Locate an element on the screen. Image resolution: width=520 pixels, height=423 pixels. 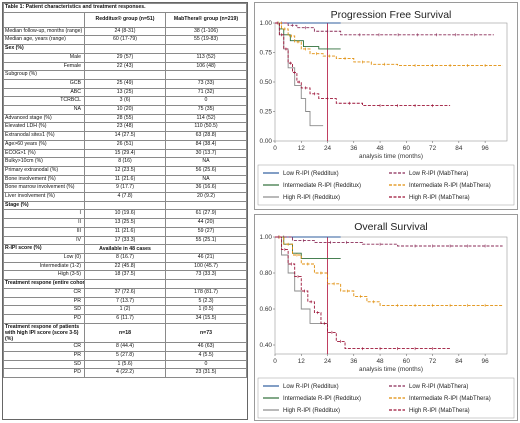
header-mabthera: MabThera® group (n=219) is located at coordinates (206, 19).